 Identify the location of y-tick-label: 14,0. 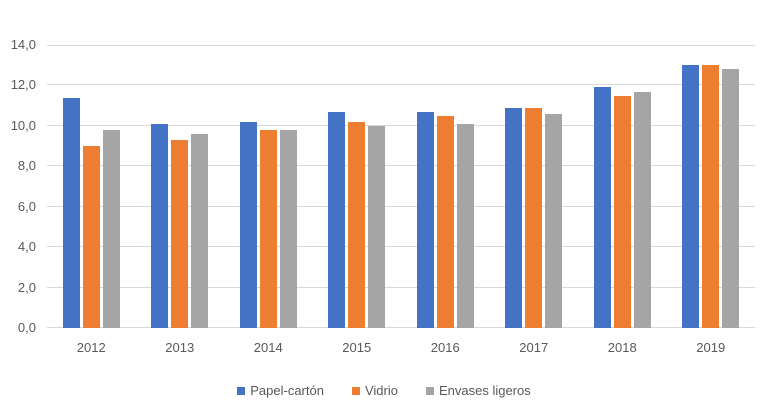
(23, 44).